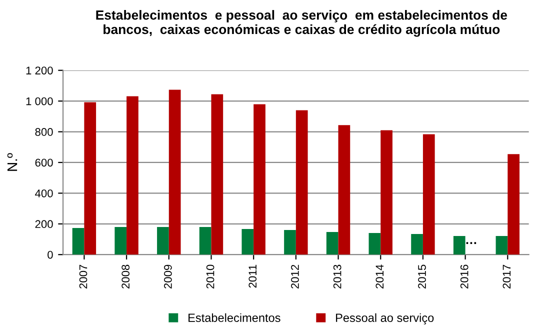 The image size is (548, 335). I want to click on chart-title: Estabelecimentos e pessoal ao serviço em estabelecimentos de bancos, caixas económicas e caixas de crédito agrícola mútuo, so click(302, 23).